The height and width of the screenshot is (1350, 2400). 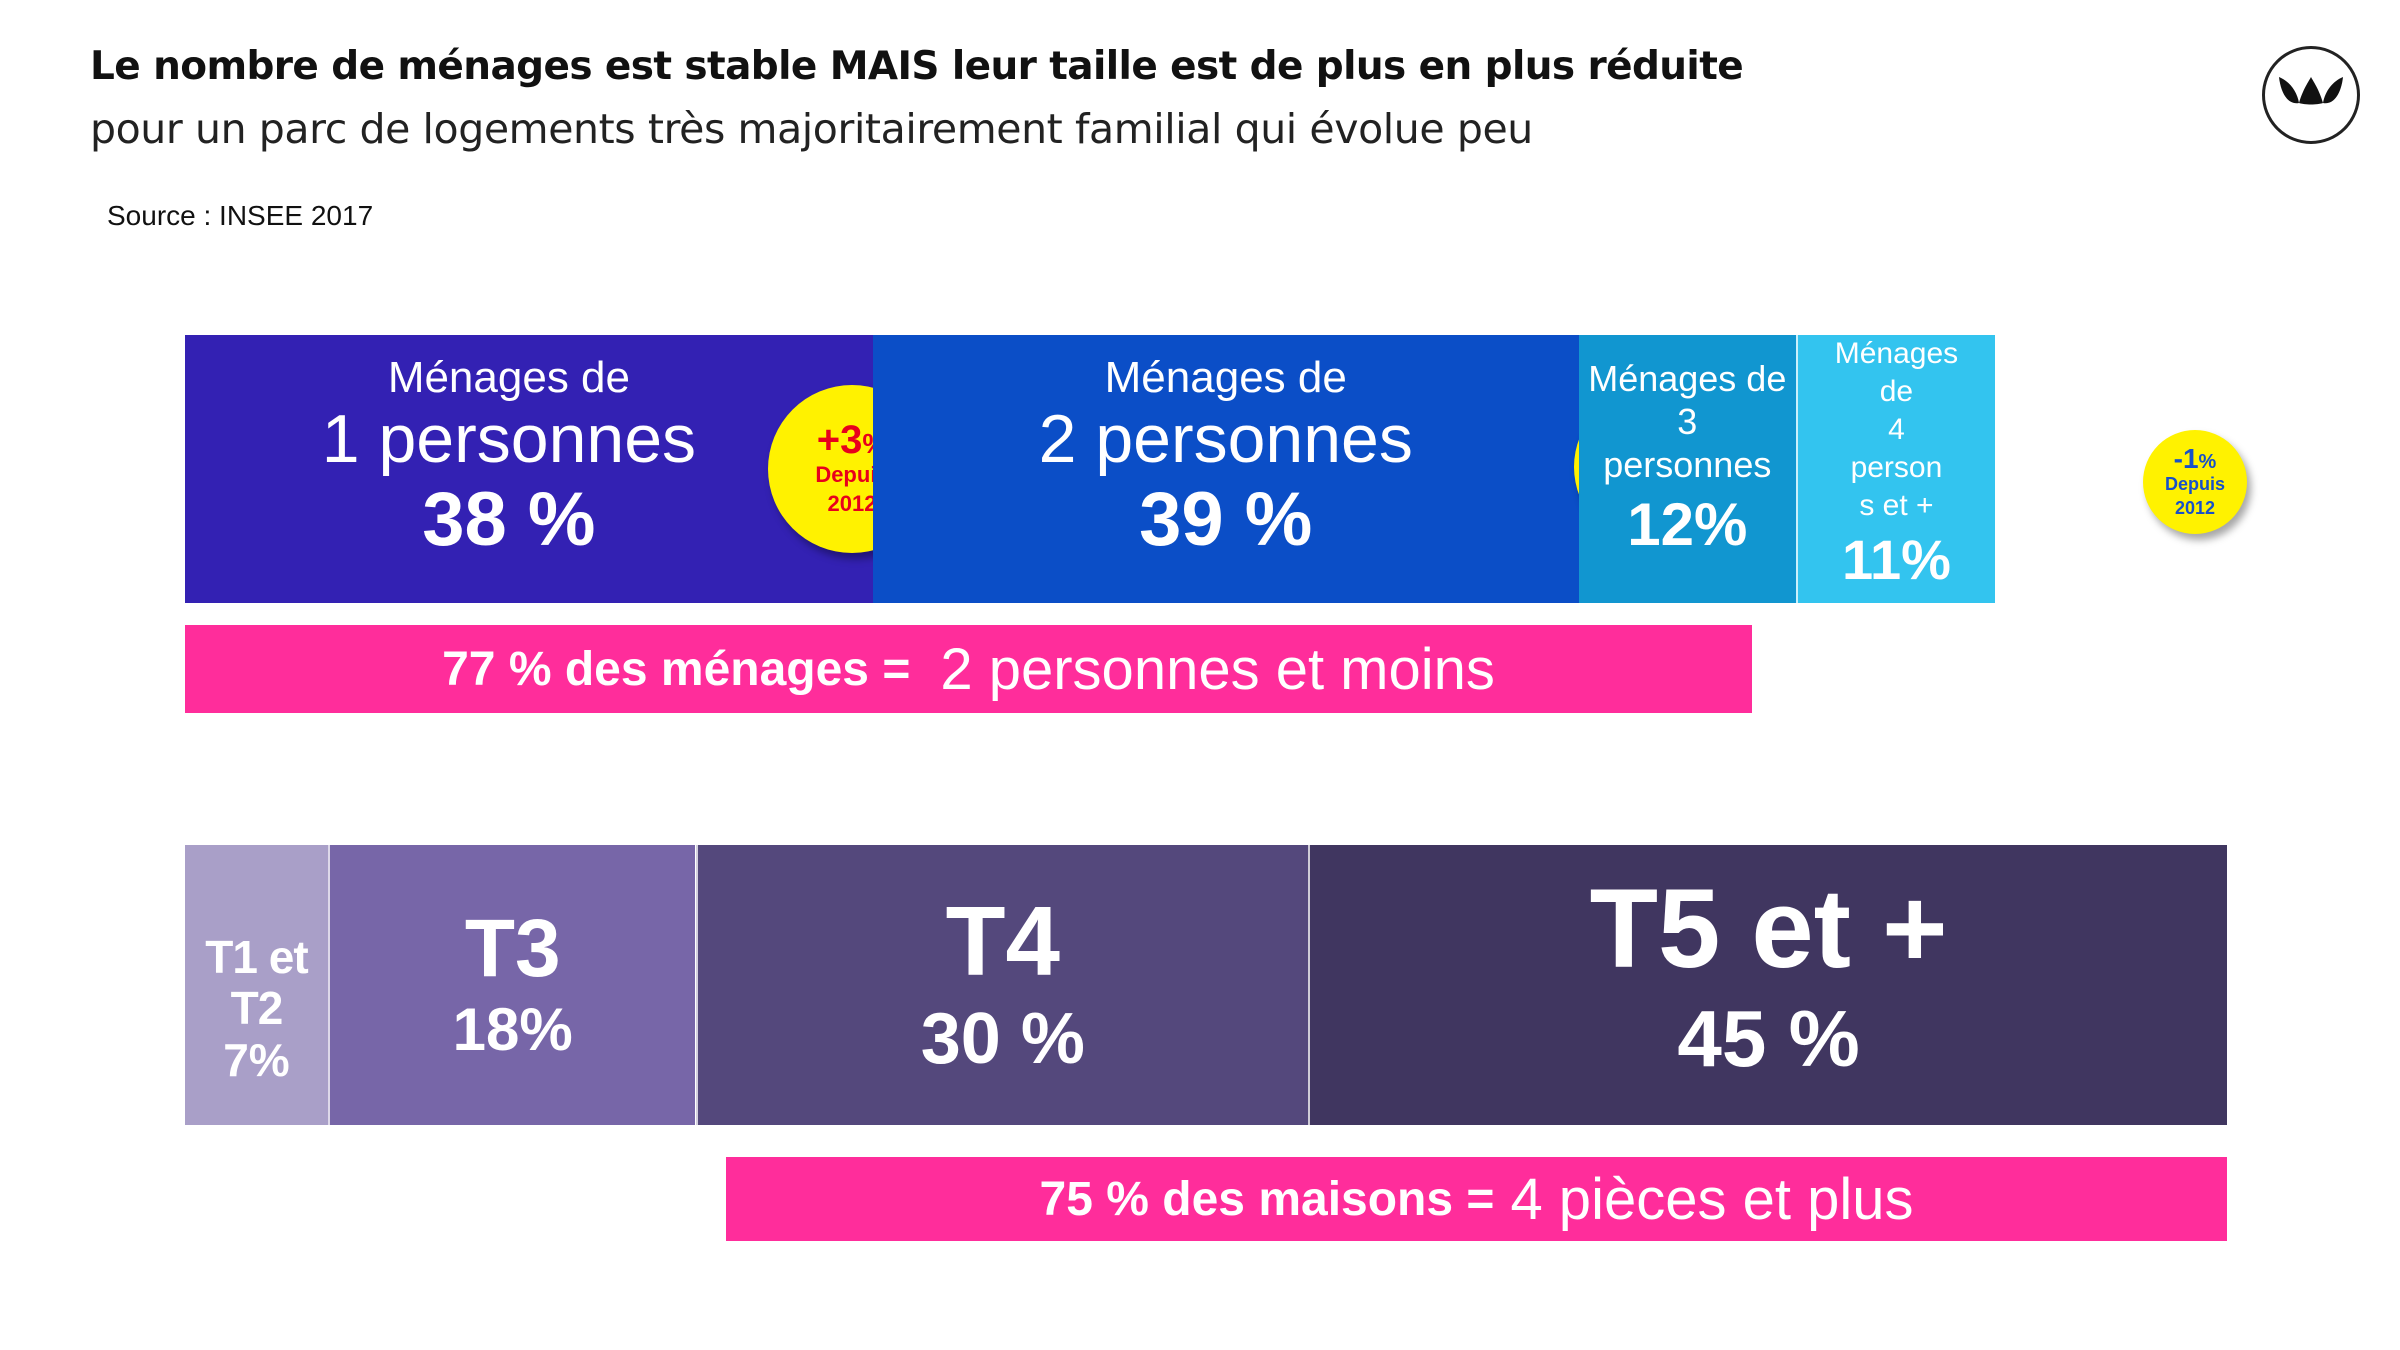 What do you see at coordinates (1217, 669) in the screenshot?
I see `summary-light: 2 personnes et moins` at bounding box center [1217, 669].